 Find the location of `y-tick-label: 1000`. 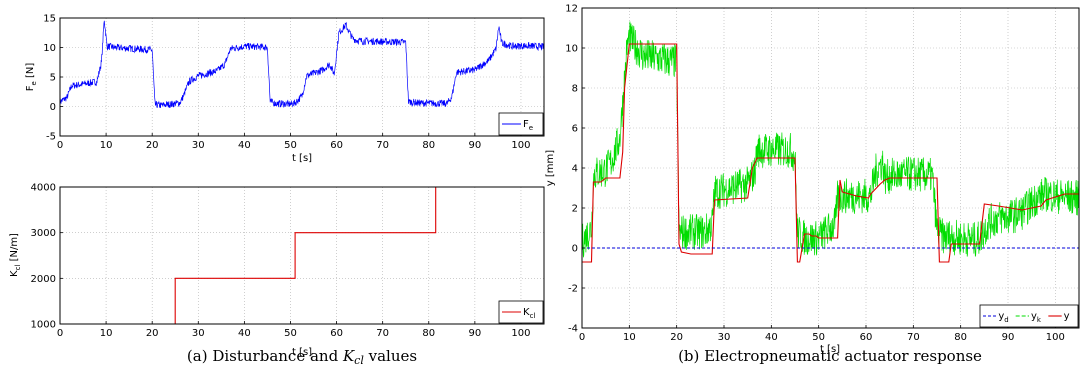

y-tick-label: 1000 is located at coordinates (43, 325).